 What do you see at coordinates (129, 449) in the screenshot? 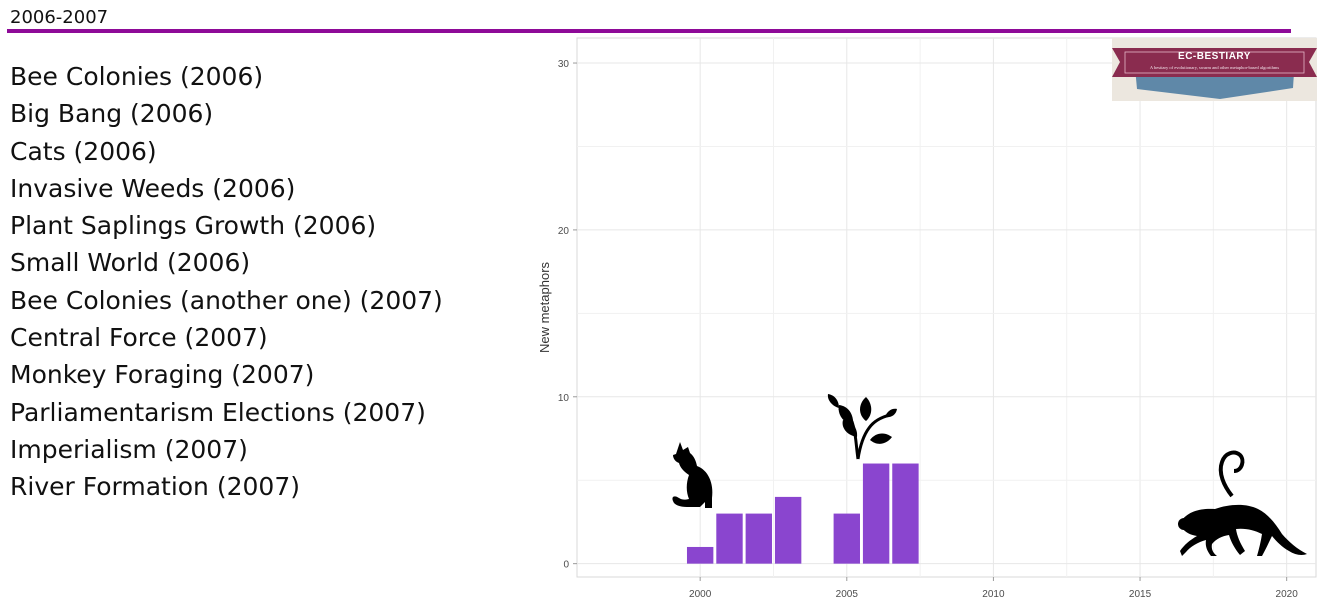
I see `list-item: Imperialism (2007)` at bounding box center [129, 449].